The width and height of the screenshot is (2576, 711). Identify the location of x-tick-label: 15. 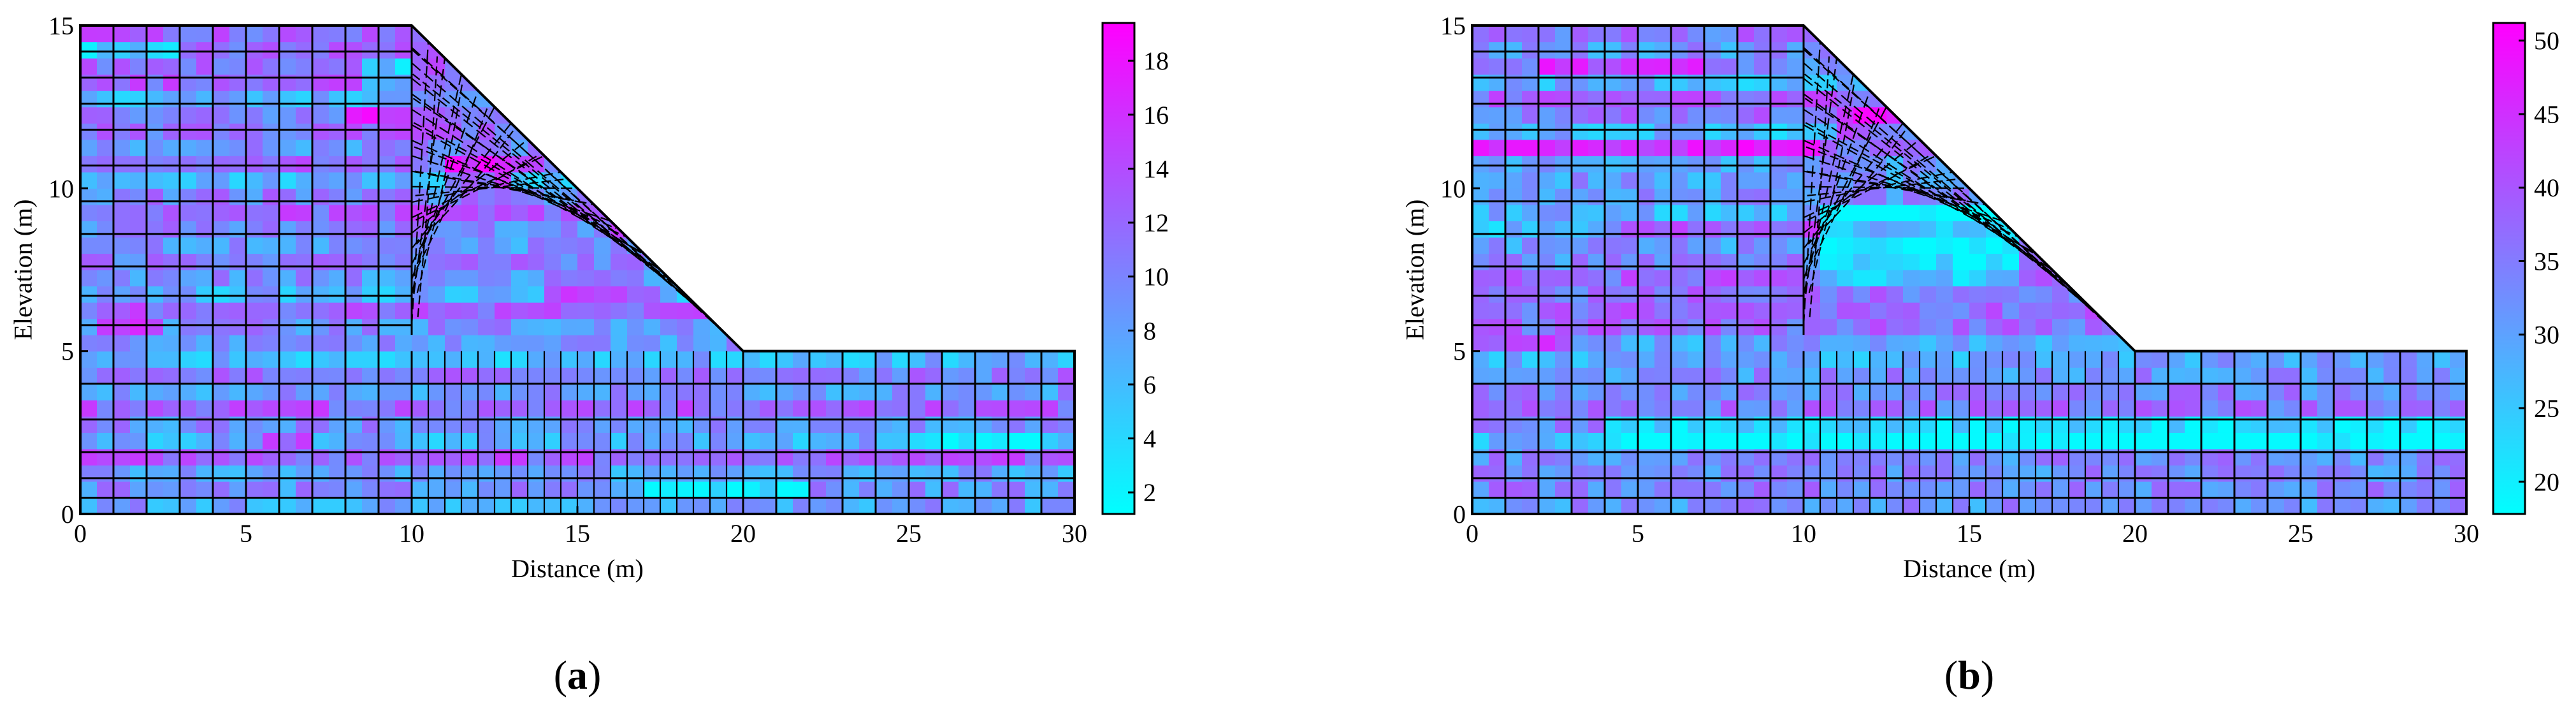
(577, 533).